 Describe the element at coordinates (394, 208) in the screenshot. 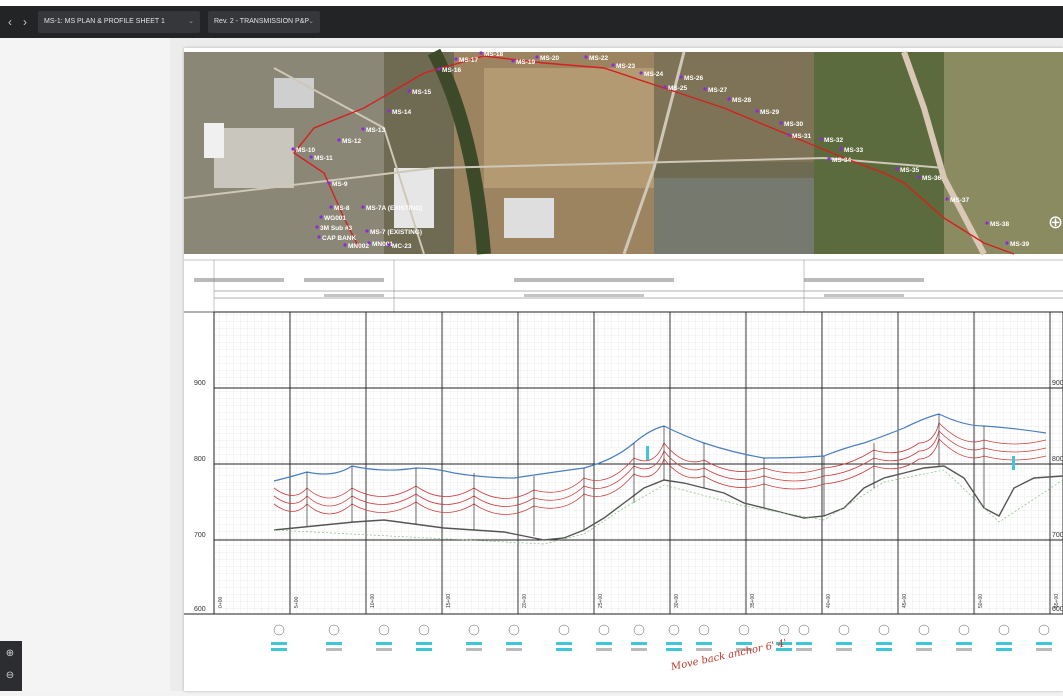

I see `structure-label: MS-7A (EXISTING)` at that location.